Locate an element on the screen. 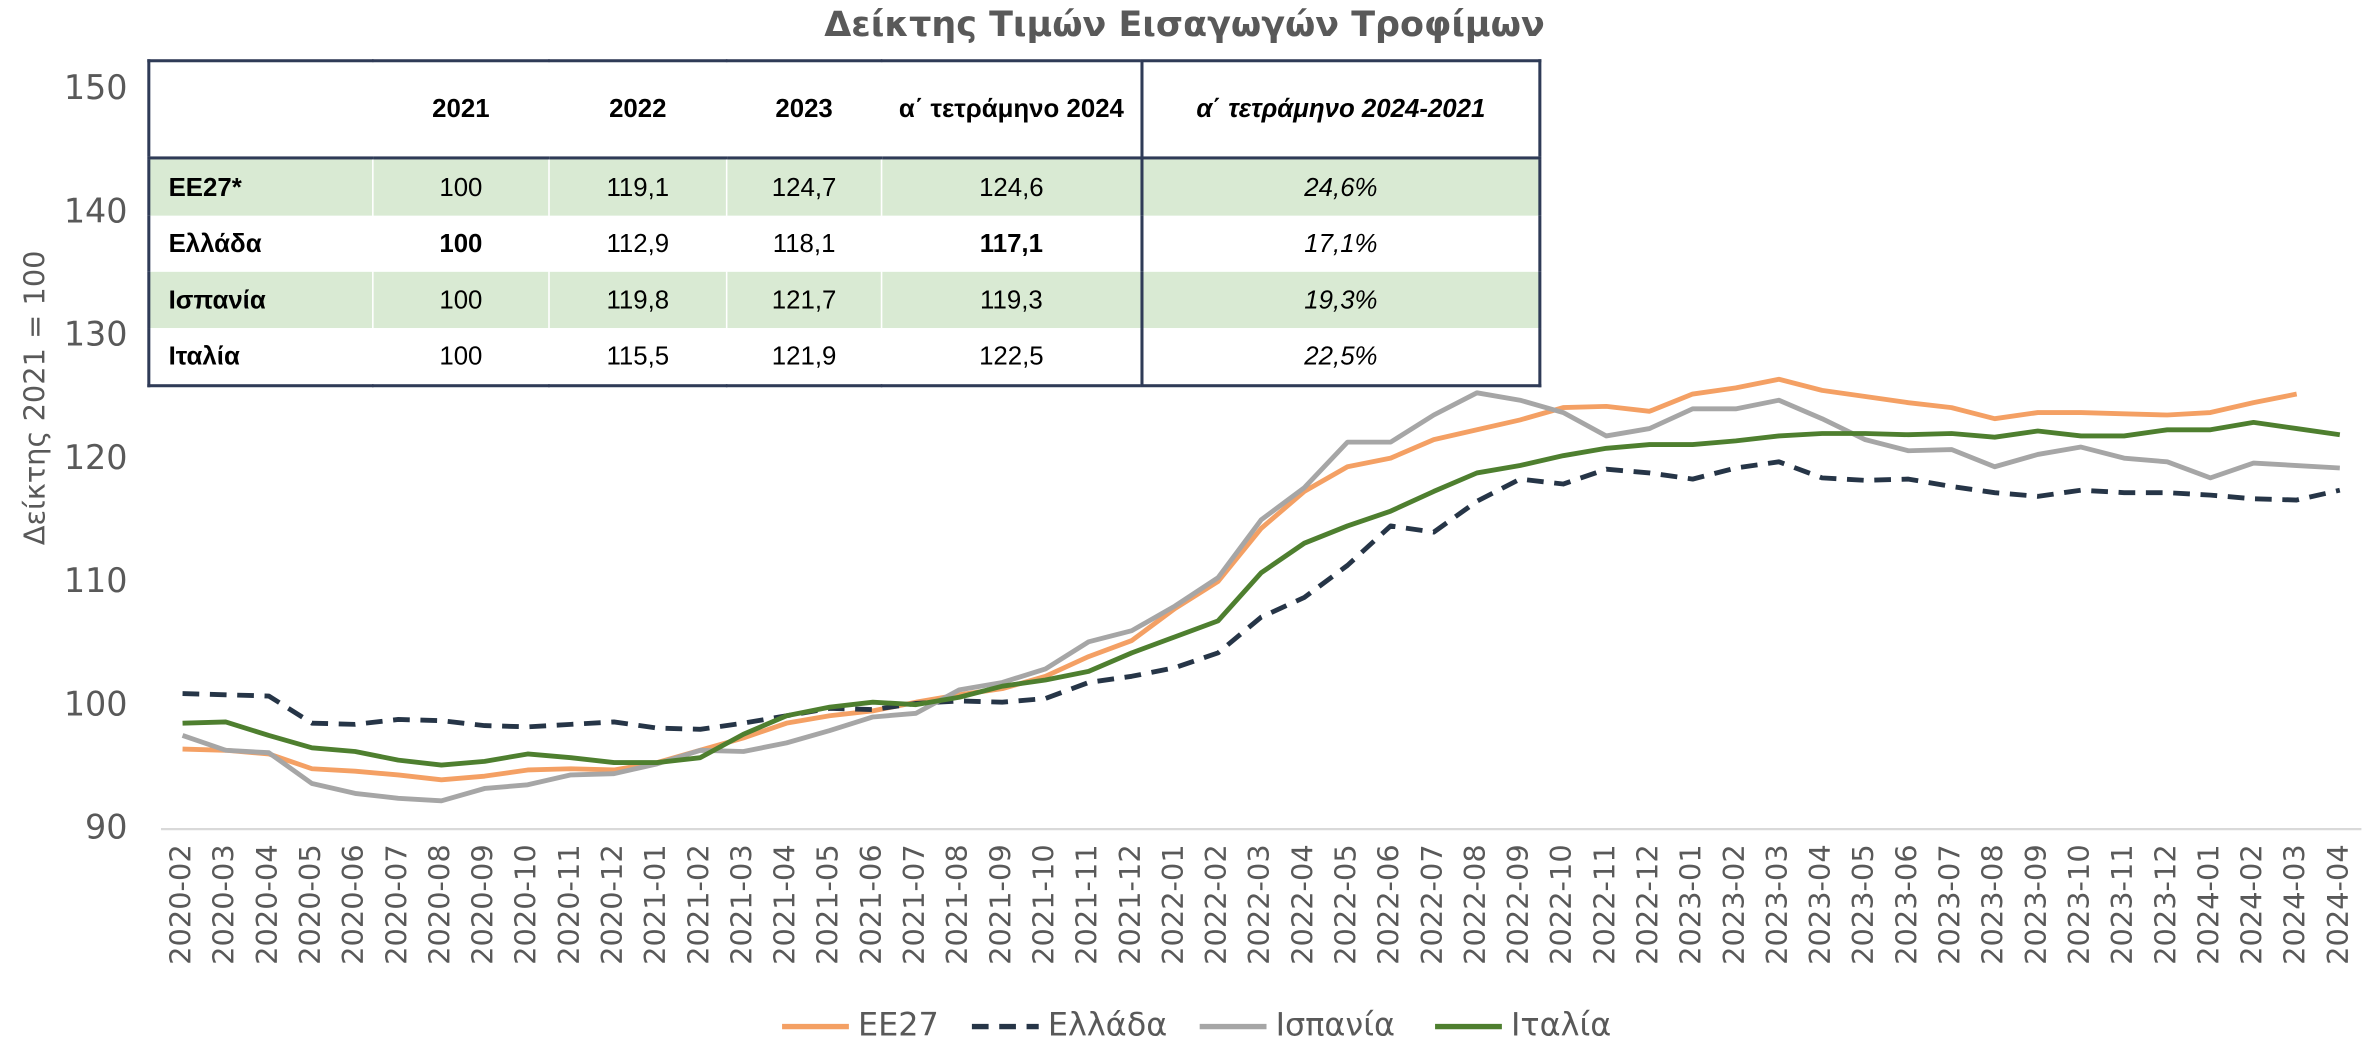  table-cell: Ιταλία is located at coordinates (261, 357).